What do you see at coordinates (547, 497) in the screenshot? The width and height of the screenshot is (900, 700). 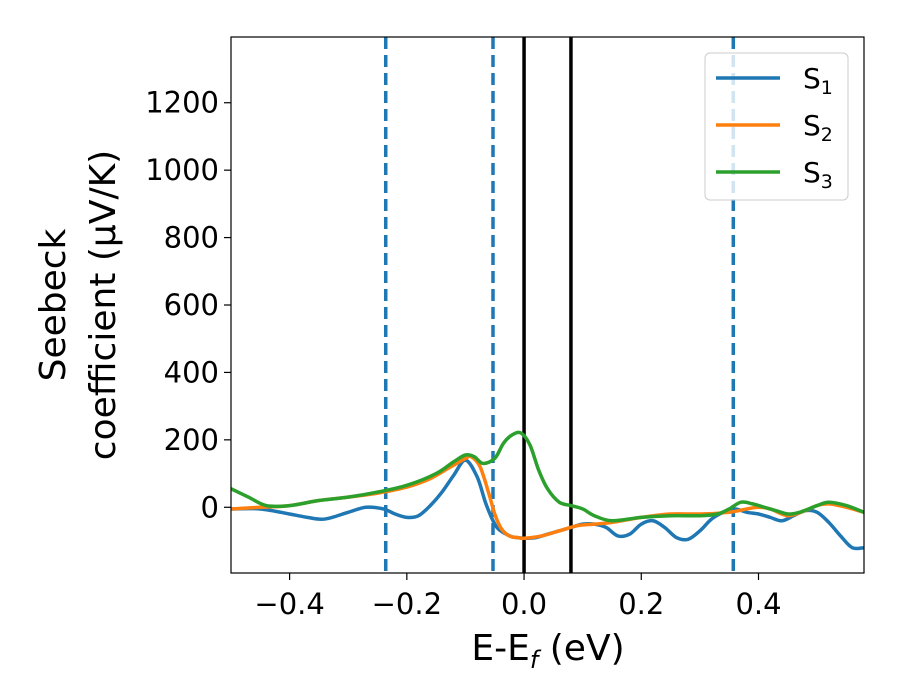 I see `series-line-s2` at bounding box center [547, 497].